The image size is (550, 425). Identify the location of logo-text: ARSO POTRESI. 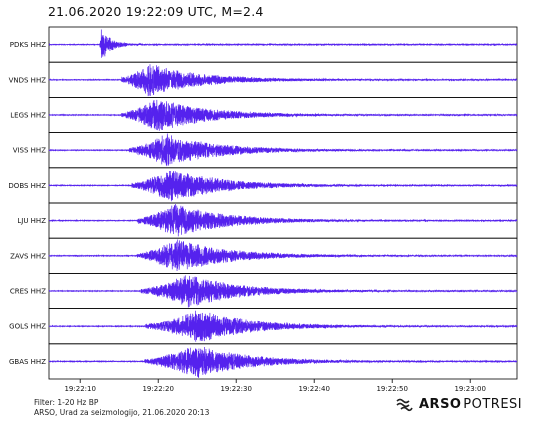
(470, 404).